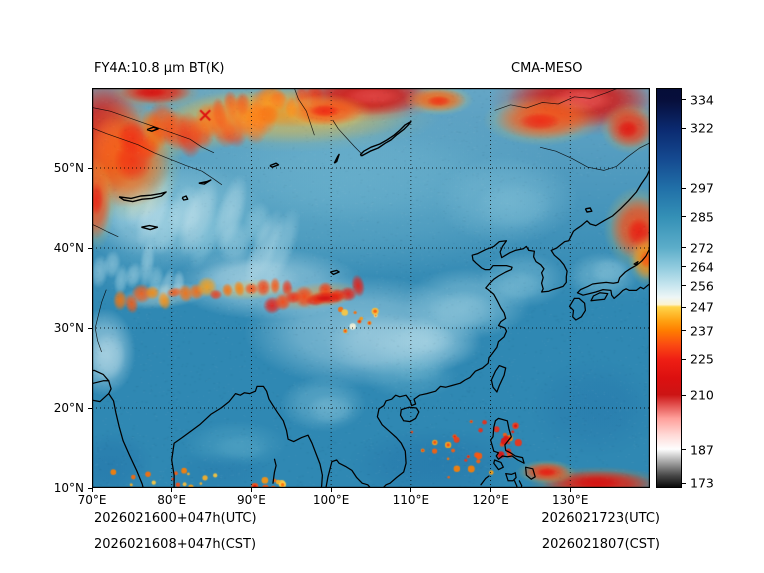 Image resolution: width=764 pixels, height=573 pixels. Describe the element at coordinates (702, 217) in the screenshot. I see `colorbar-tick-label: 285` at that location.